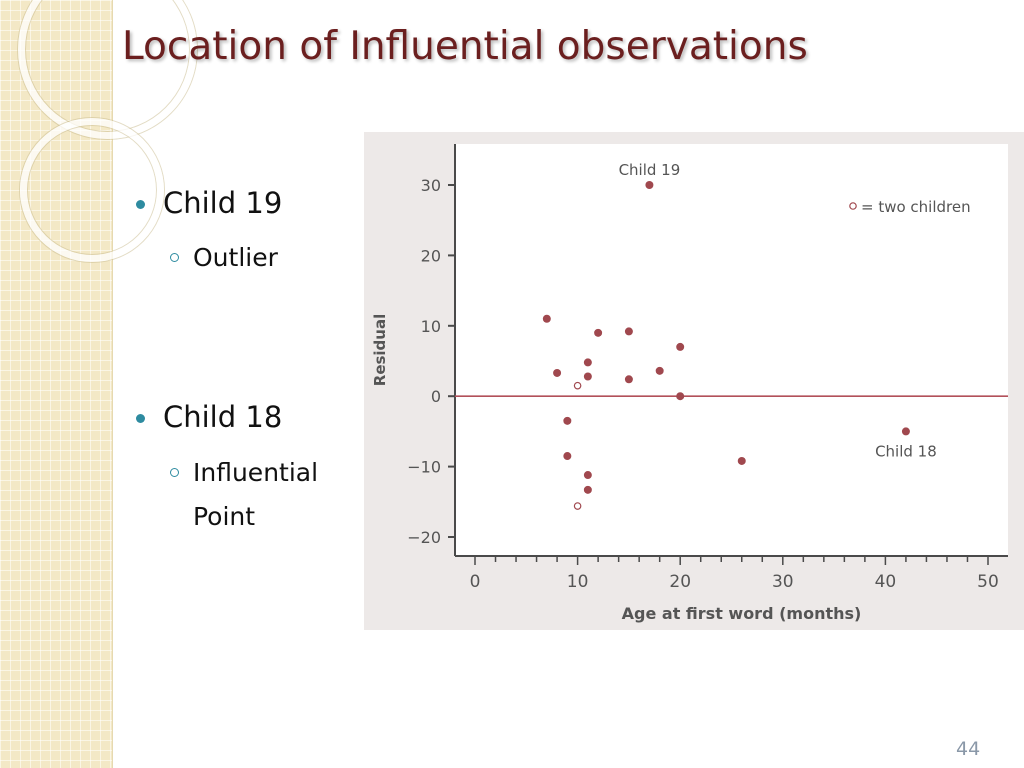 This screenshot has width=1024, height=768. Describe the element at coordinates (235, 257) in the screenshot. I see `sub-bullet-label: Outlier` at that location.